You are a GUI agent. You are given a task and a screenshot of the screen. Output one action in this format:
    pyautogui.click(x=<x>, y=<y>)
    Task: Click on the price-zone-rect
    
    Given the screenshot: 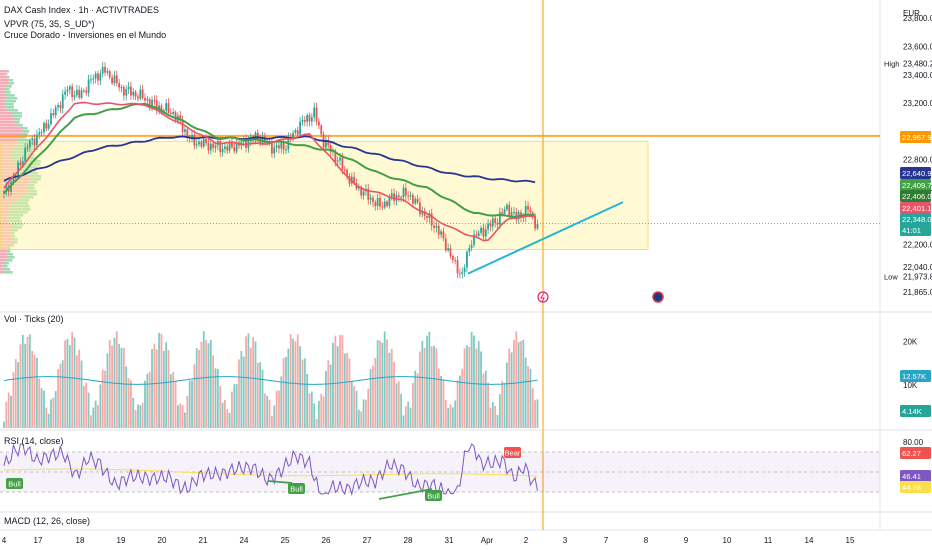 What is the action you would take?
    pyautogui.click(x=324, y=195)
    